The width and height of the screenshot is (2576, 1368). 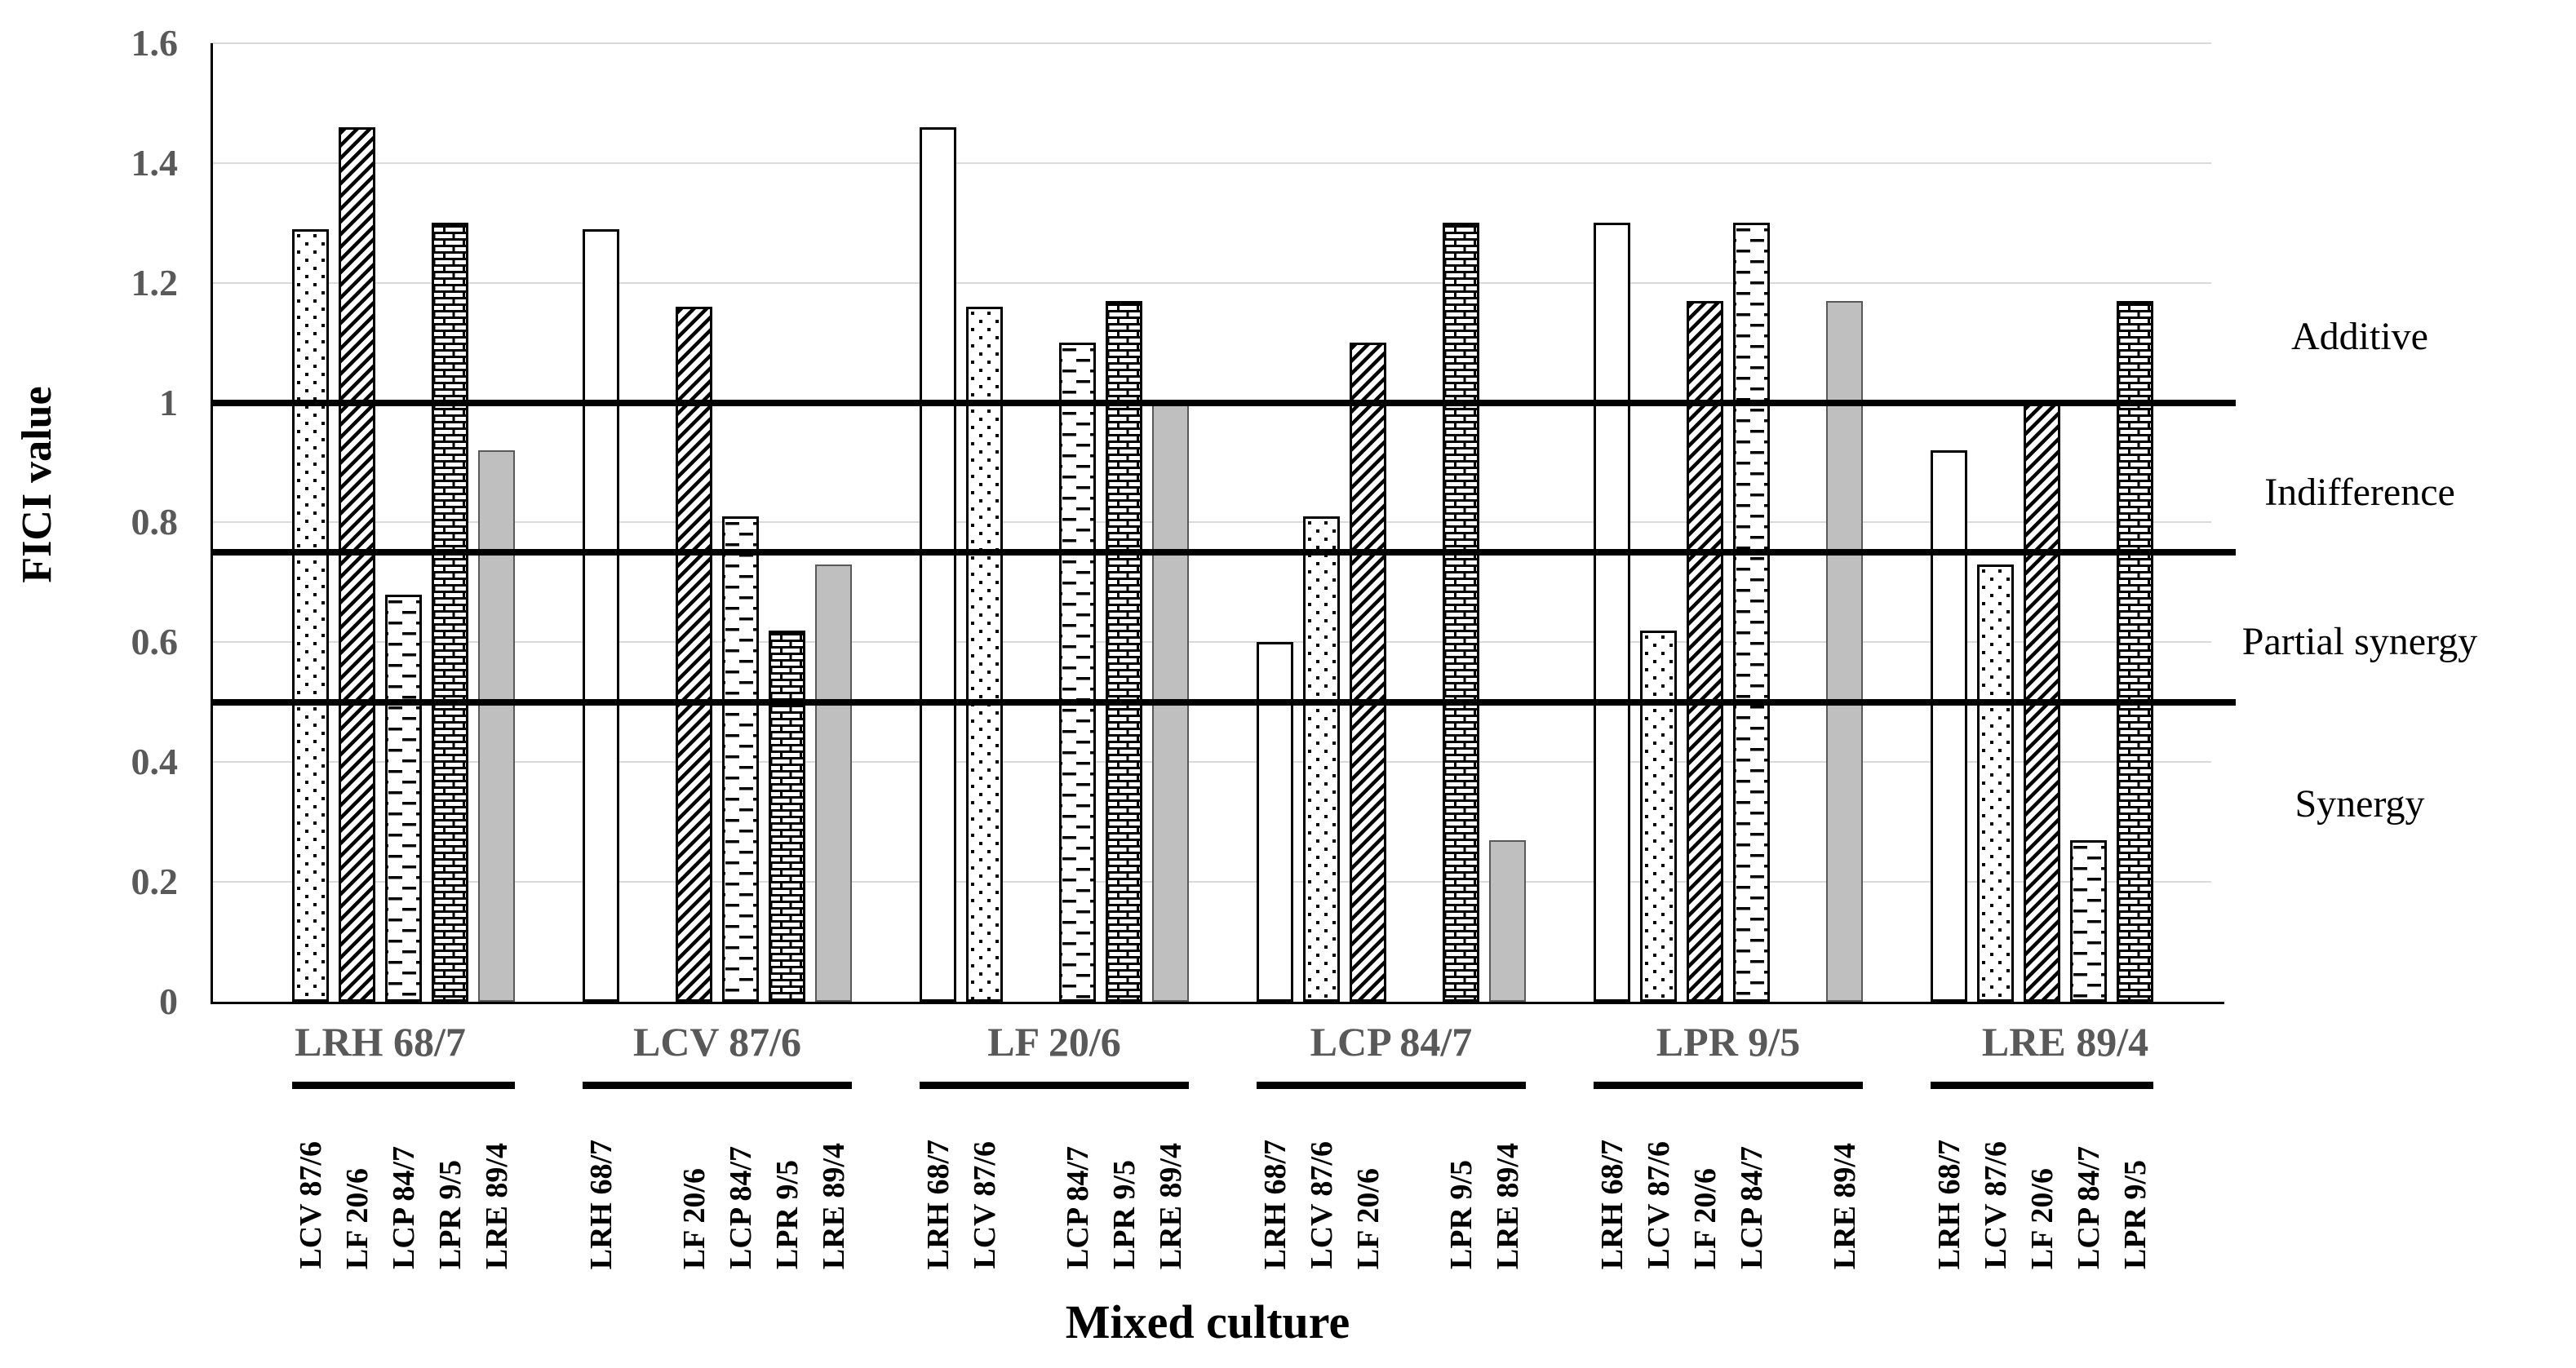 What do you see at coordinates (380, 1042) in the screenshot?
I see `group-label: LRH 68/7` at bounding box center [380, 1042].